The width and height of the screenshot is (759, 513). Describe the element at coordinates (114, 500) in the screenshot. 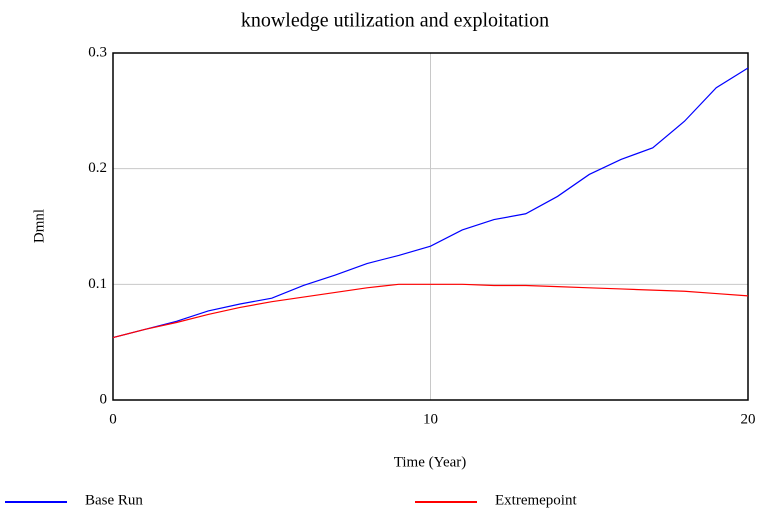

I see `legend-label: Base Run` at that location.